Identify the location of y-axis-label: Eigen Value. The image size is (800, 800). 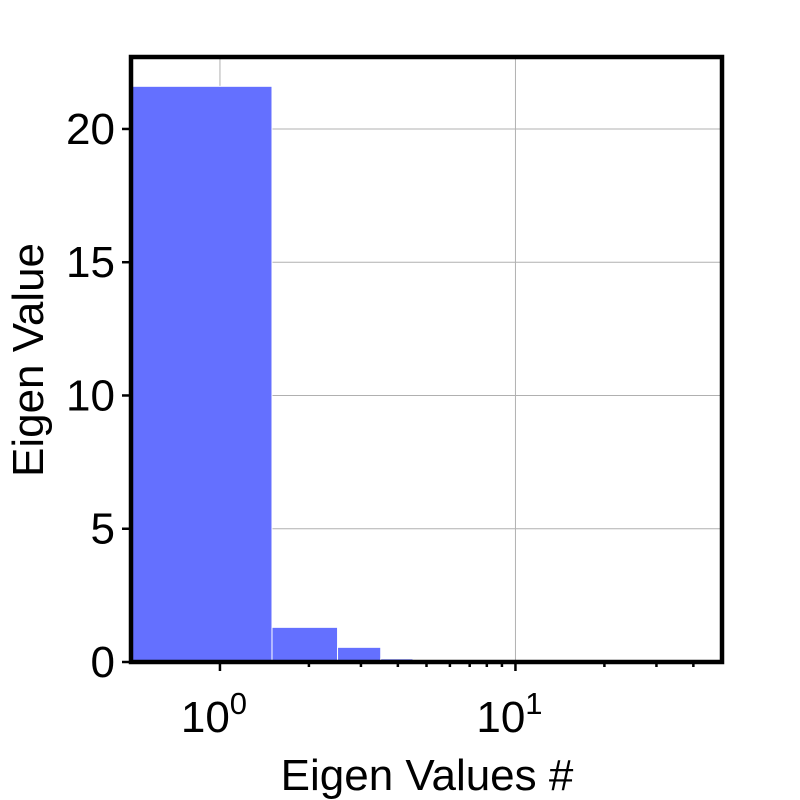
(28, 360).